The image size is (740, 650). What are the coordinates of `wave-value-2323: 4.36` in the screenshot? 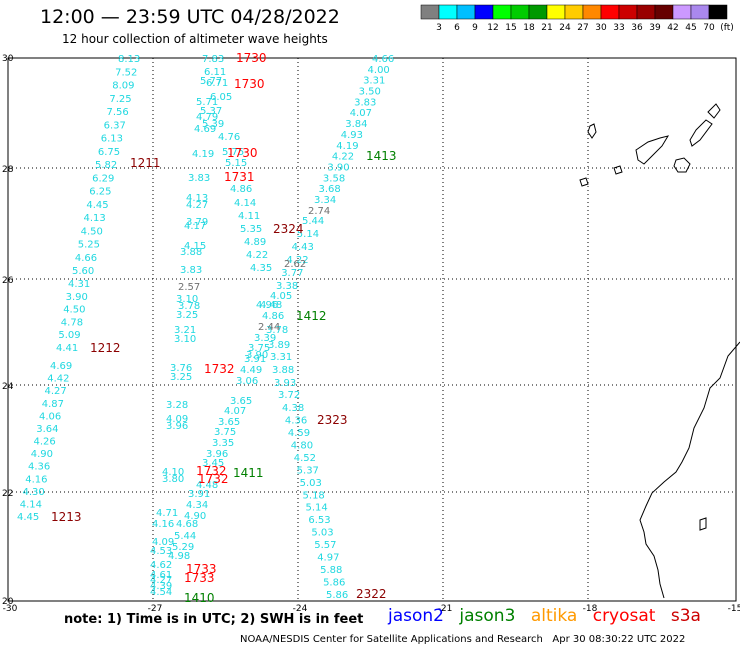 It's located at (296, 420).